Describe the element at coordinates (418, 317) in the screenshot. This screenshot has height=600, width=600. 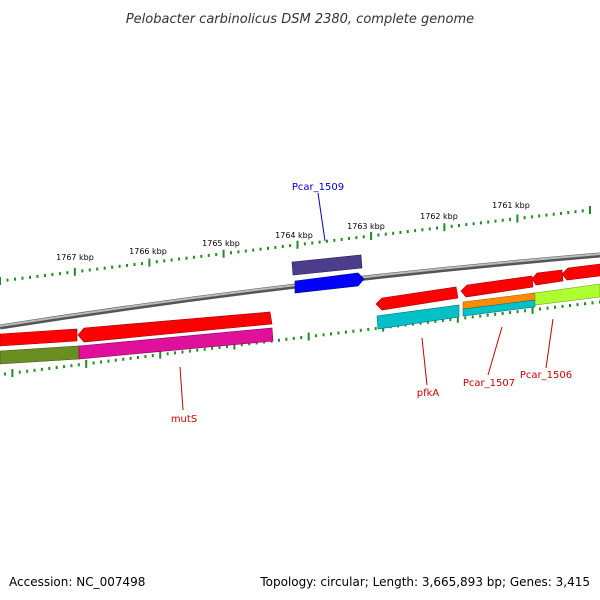
I see `gene-arrow-pfka` at that location.